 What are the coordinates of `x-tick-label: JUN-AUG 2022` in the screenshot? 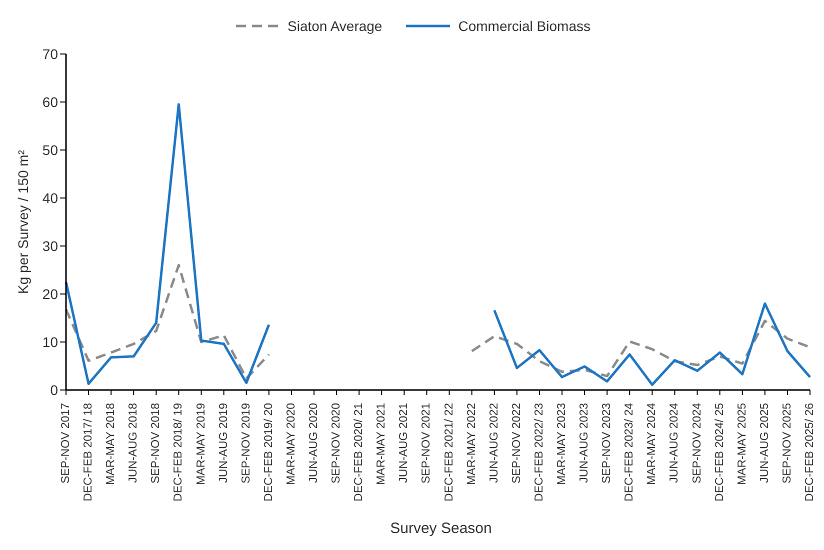 It's located at (494, 443).